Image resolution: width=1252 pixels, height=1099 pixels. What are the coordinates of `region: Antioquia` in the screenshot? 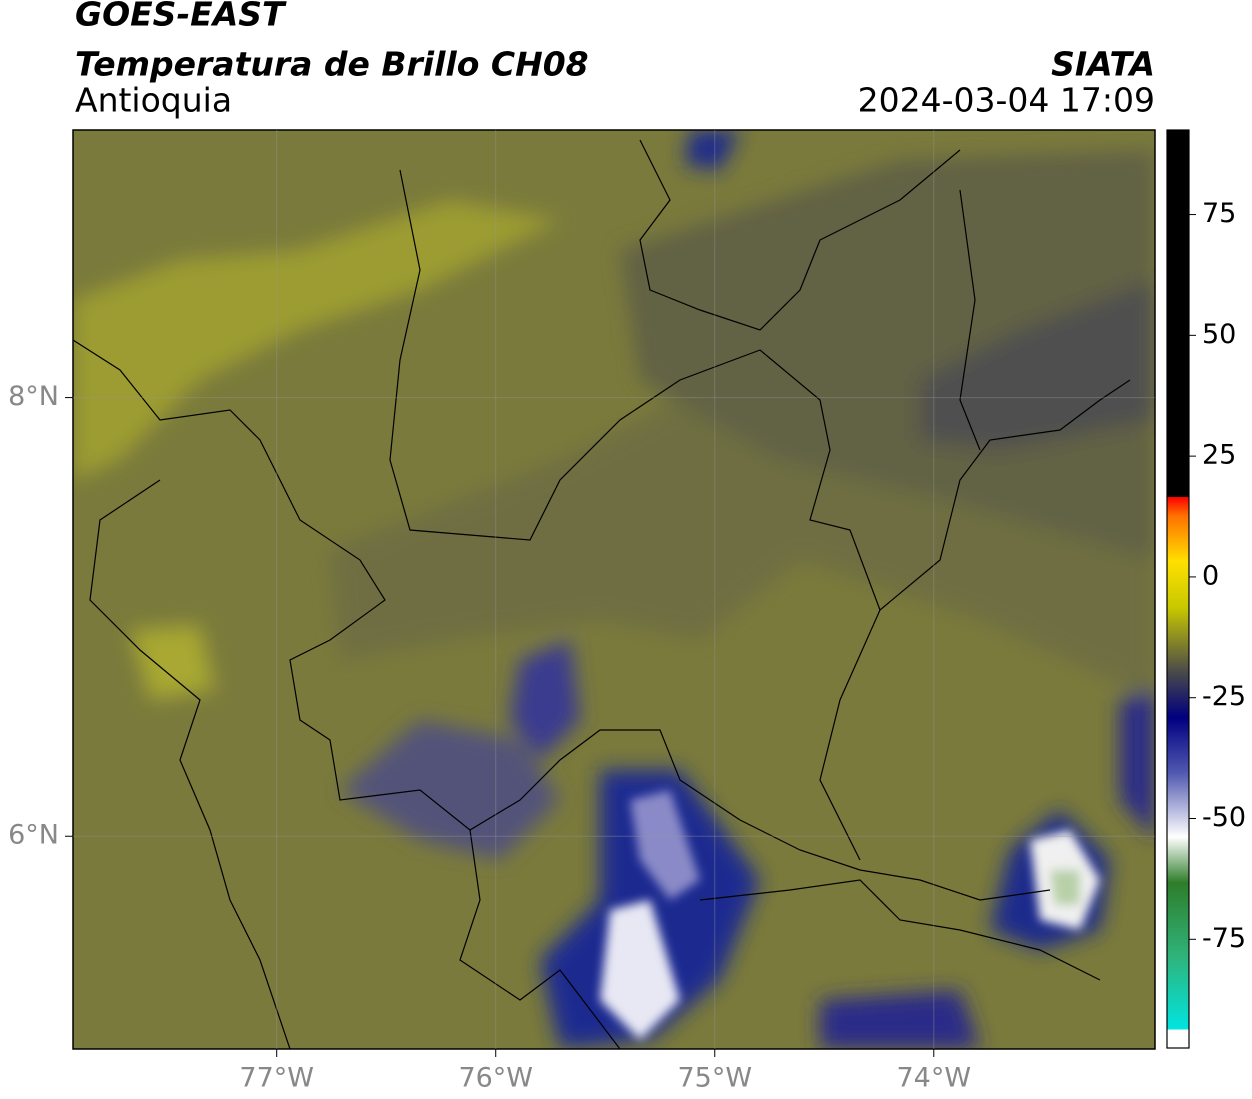 It's located at (153, 100).